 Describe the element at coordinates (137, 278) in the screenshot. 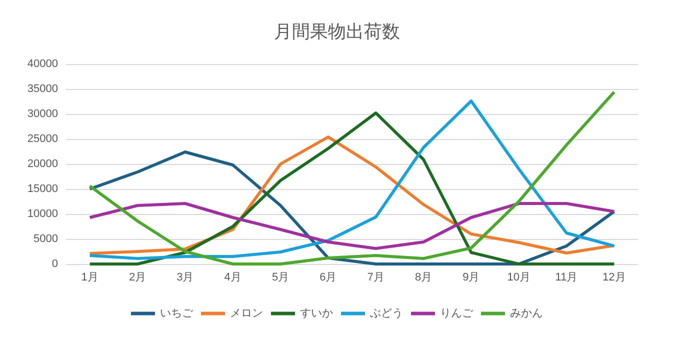

I see `x-tick-label: 2月` at that location.